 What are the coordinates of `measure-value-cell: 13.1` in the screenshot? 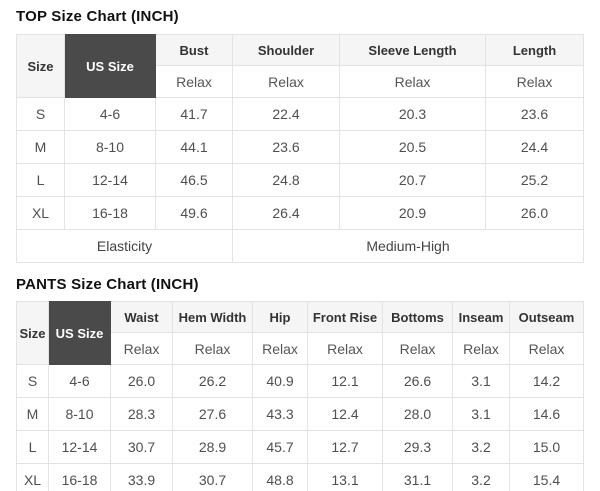 It's located at (345, 477).